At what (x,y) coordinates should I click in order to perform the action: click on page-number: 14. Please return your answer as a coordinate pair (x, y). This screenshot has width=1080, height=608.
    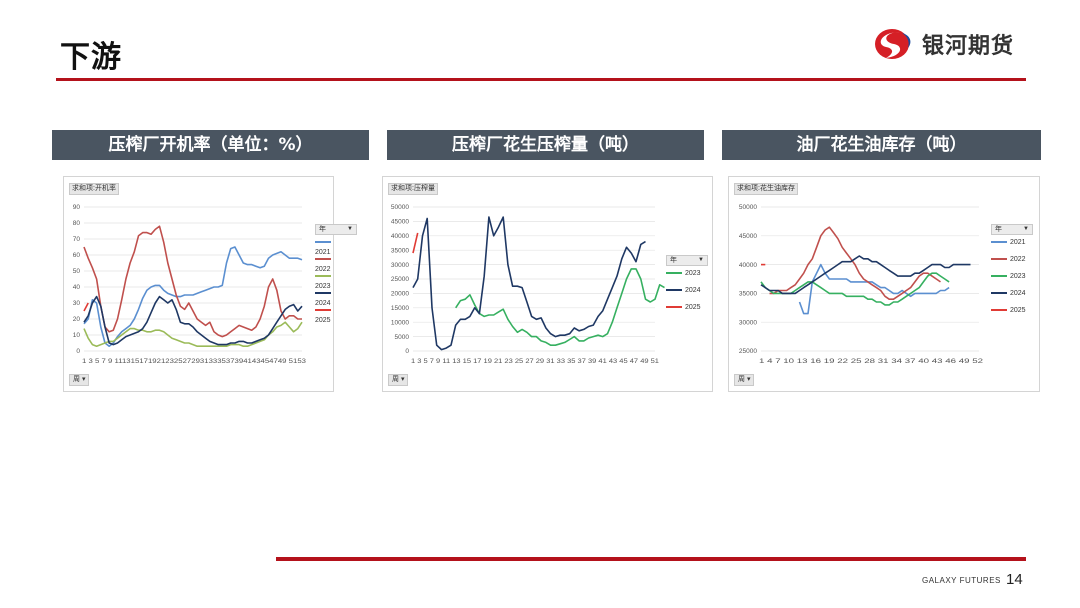
    Looking at the image, I should click on (1014, 579).